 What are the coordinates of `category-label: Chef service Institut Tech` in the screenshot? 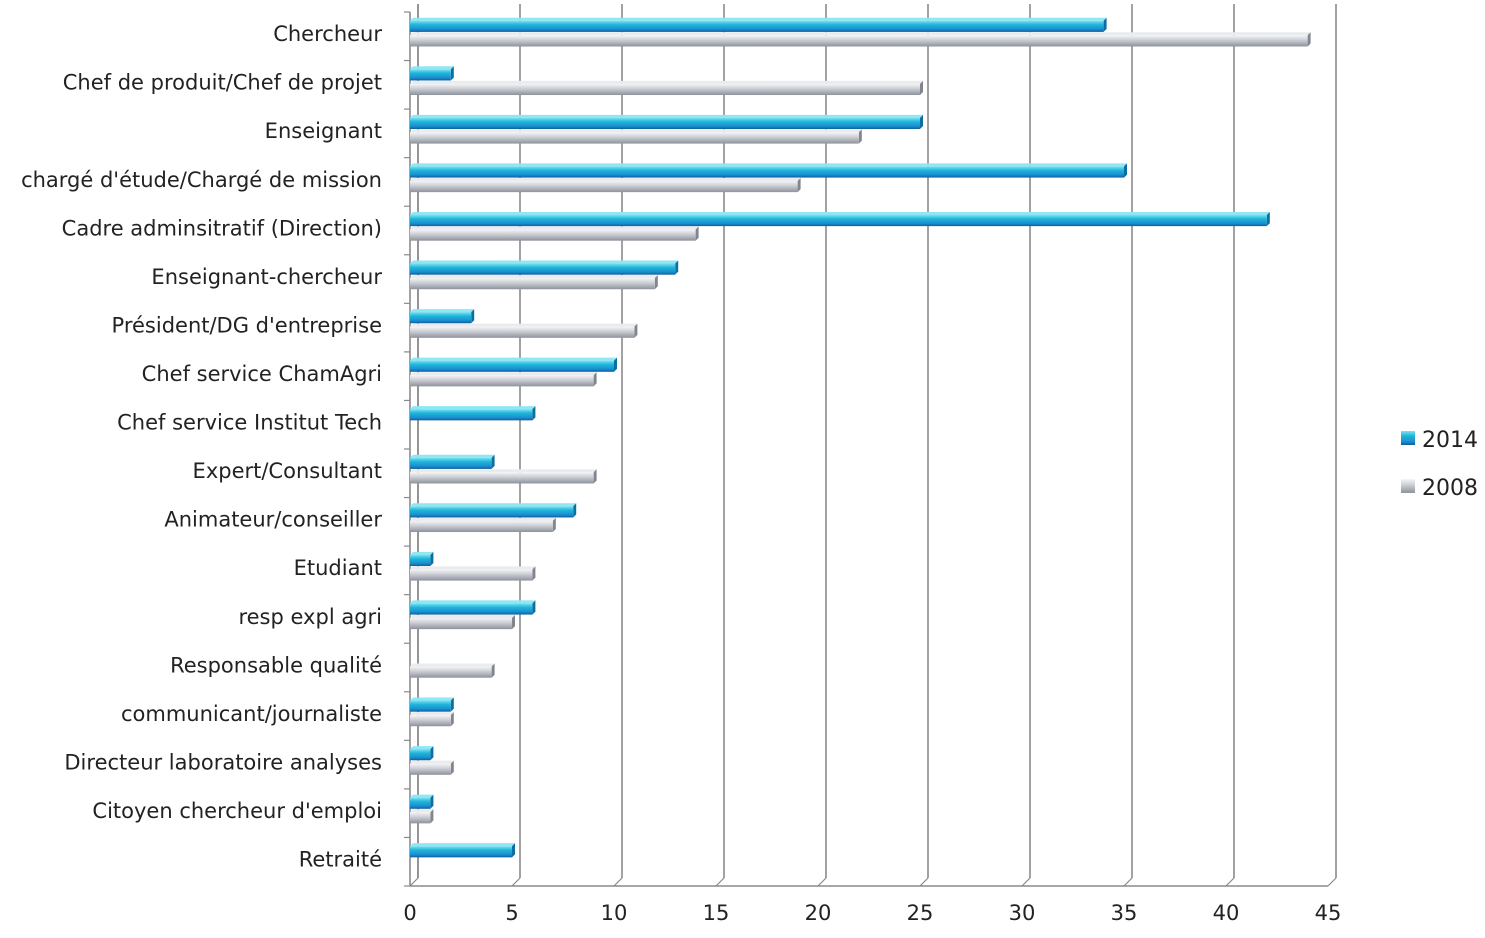 It's located at (249, 423).